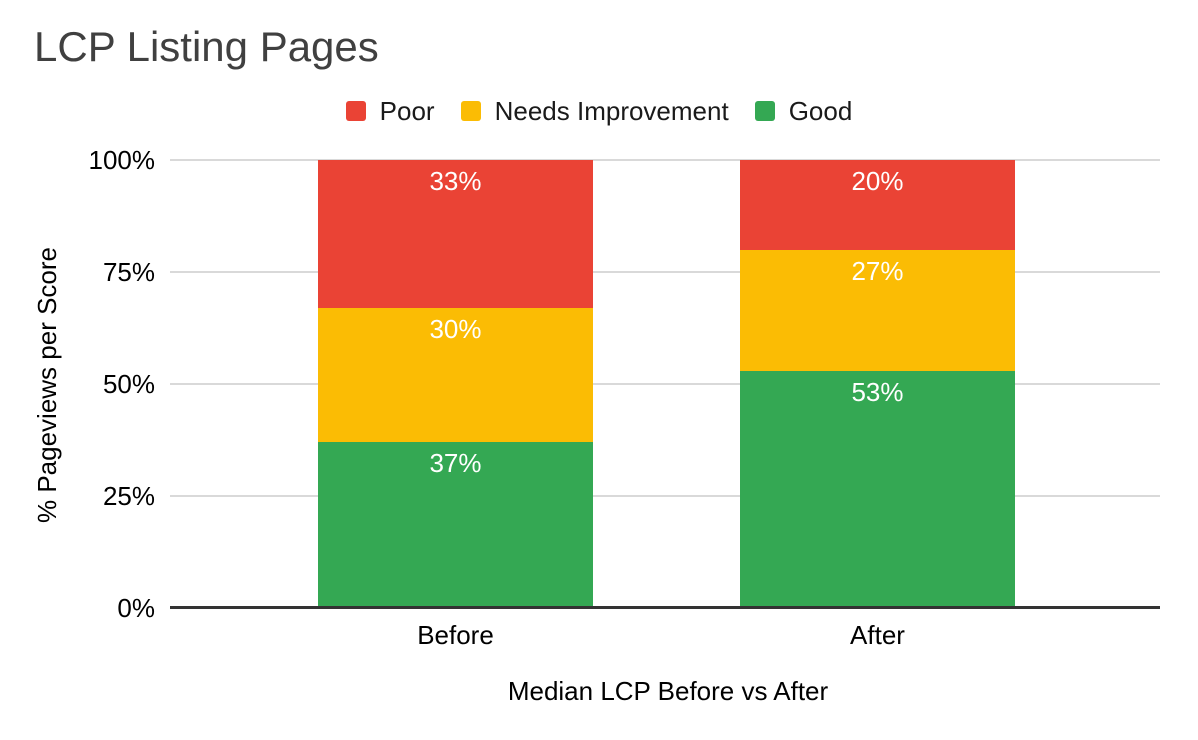  I want to click on x-axis-line, so click(665, 607).